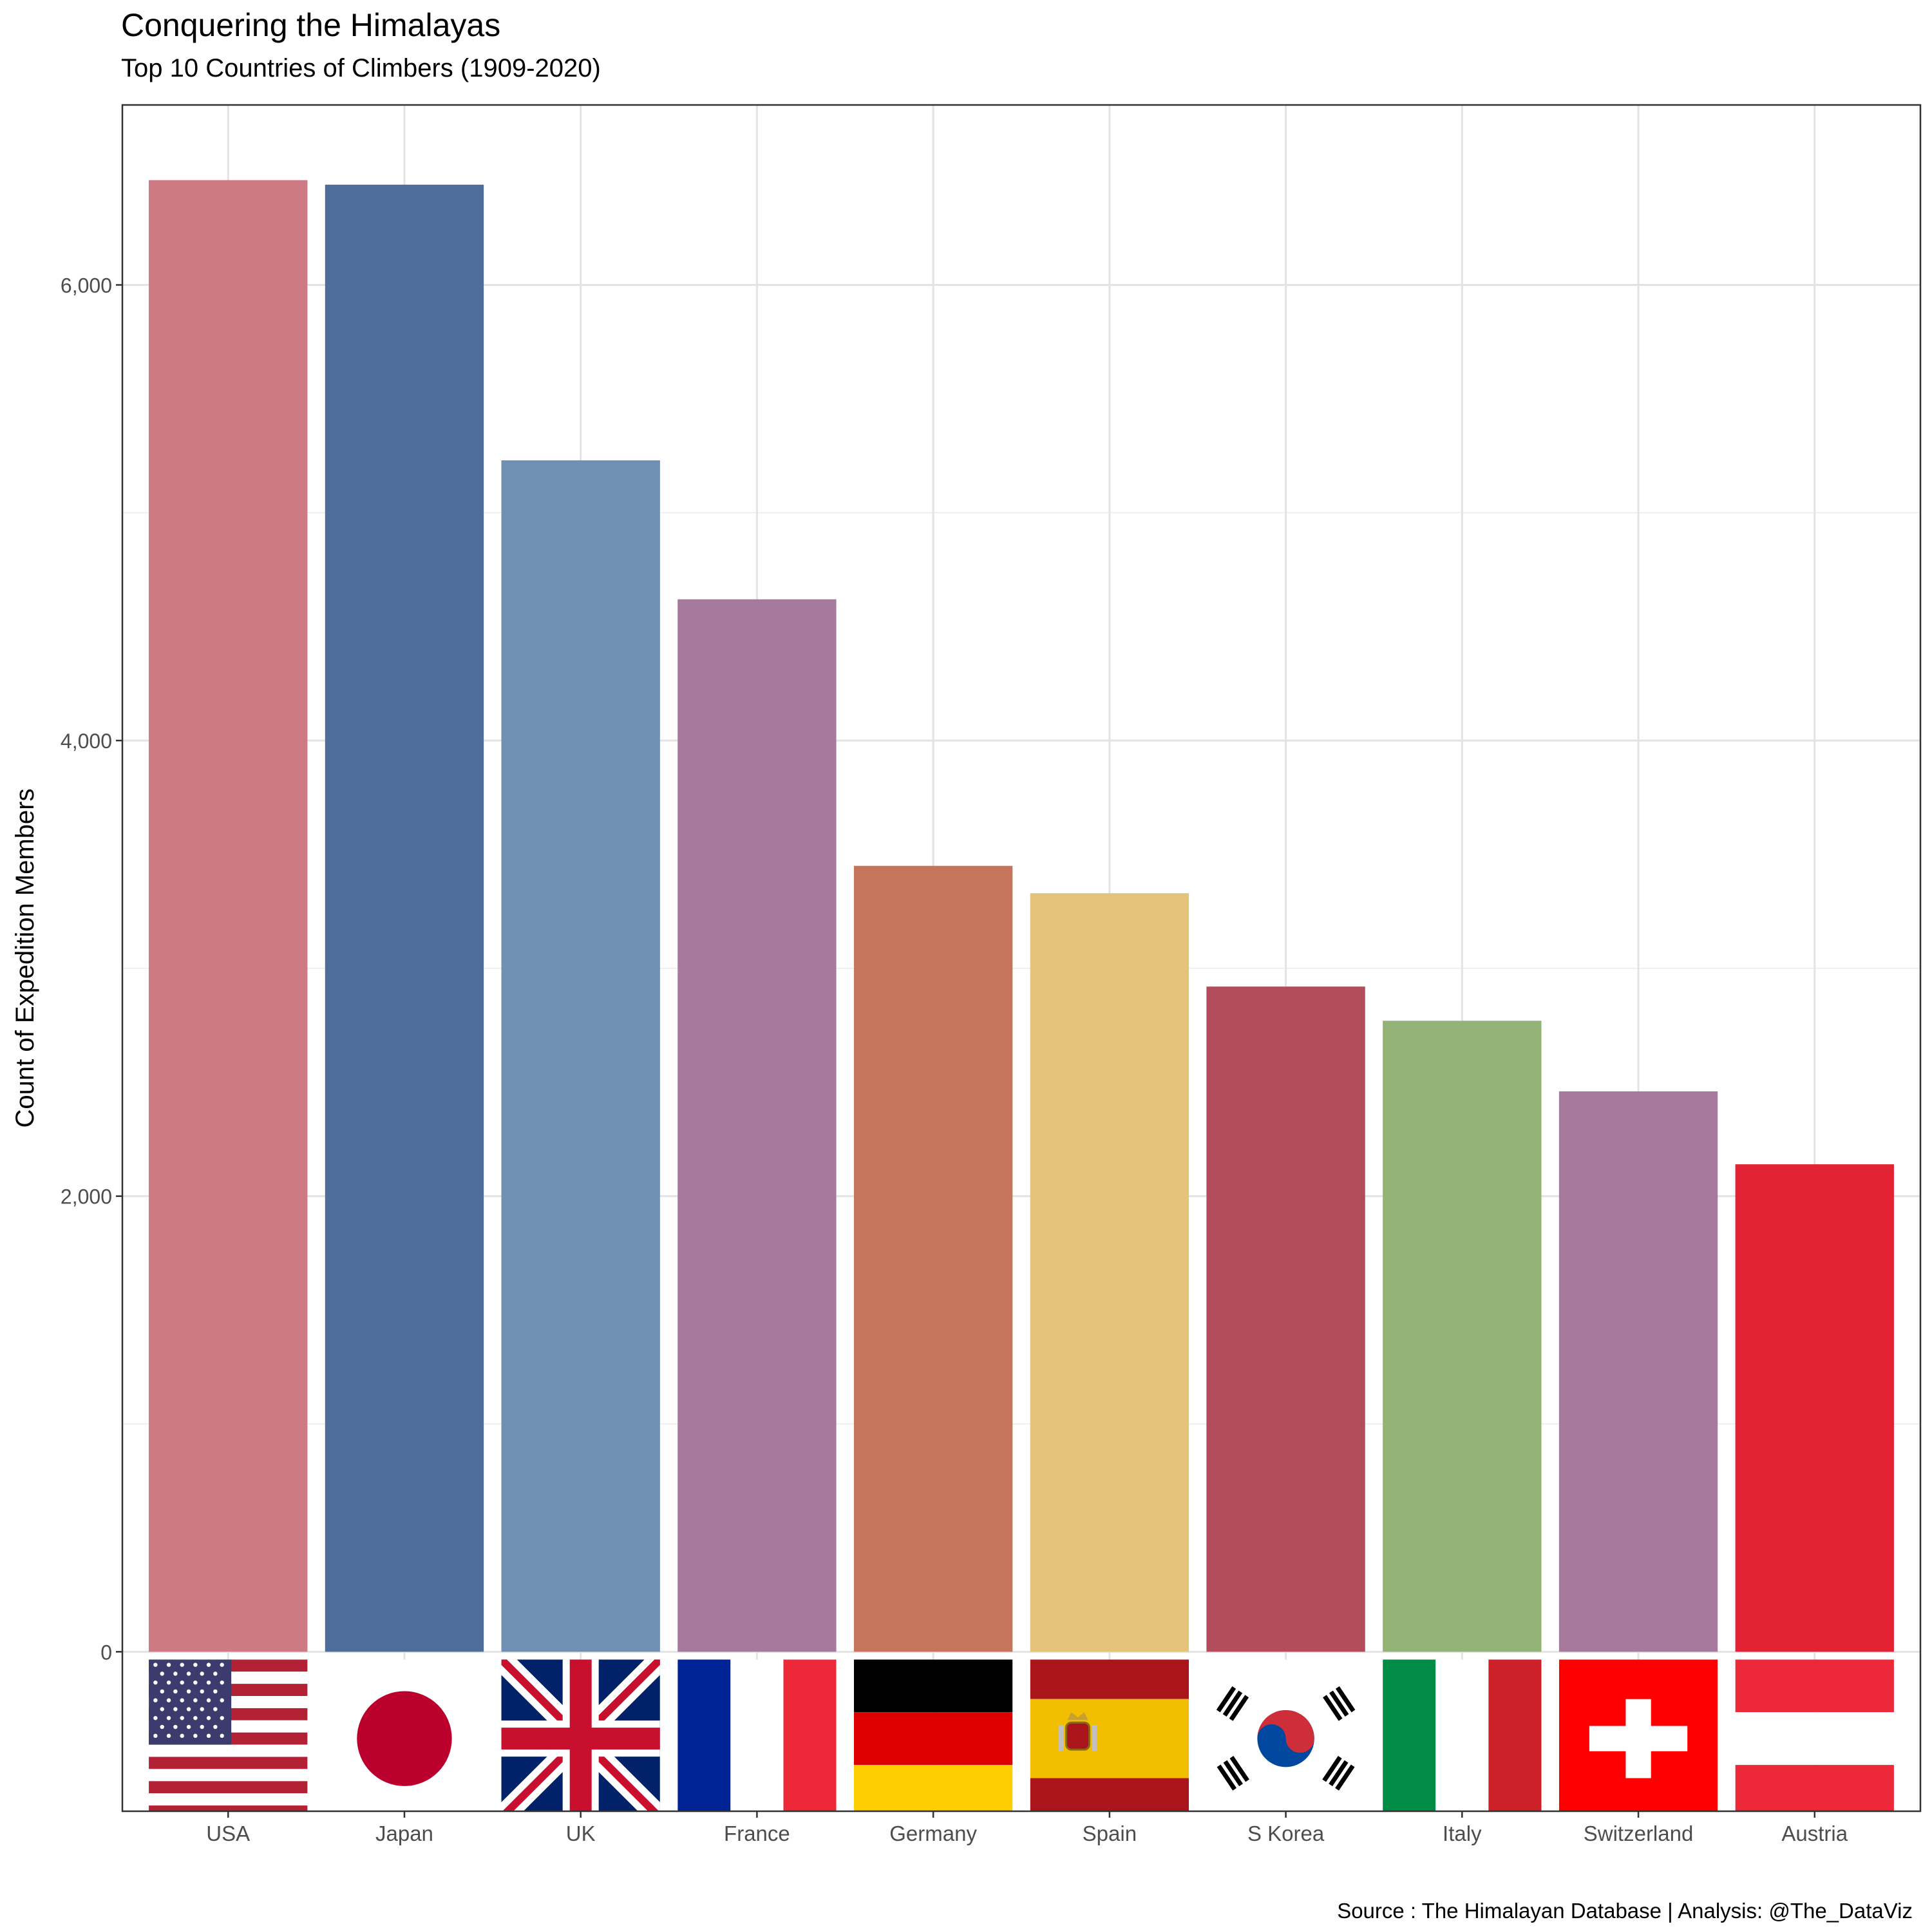 This screenshot has height=1931, width=1932. What do you see at coordinates (933, 1258) in the screenshot?
I see `bar-germany` at bounding box center [933, 1258].